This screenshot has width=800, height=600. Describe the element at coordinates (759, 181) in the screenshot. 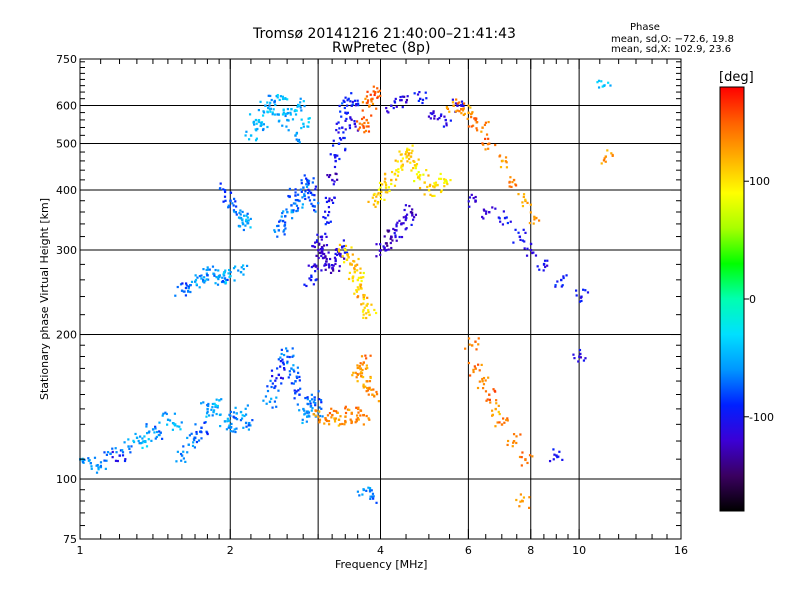

I see `colorbar-tick-label: 100` at that location.